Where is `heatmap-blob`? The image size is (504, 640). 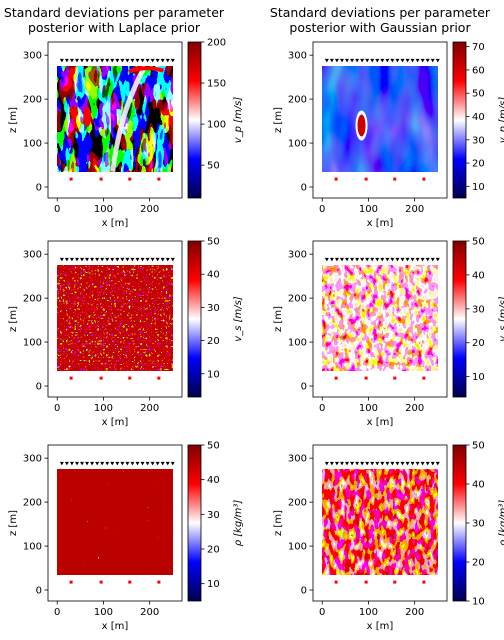 heatmap-blob is located at coordinates (361, 125).